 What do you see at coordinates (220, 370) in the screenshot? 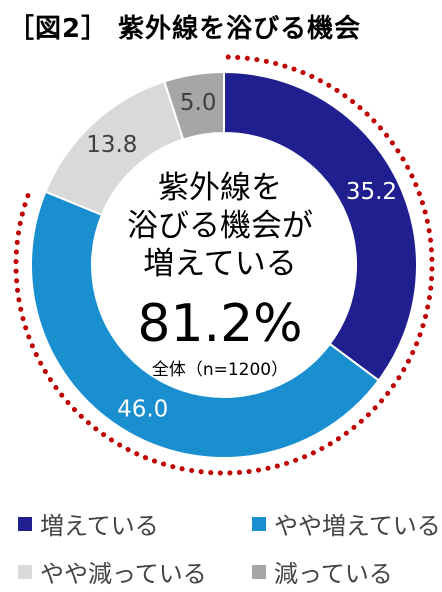
I see `sample-size-note: 全体（n=1200）` at bounding box center [220, 370].